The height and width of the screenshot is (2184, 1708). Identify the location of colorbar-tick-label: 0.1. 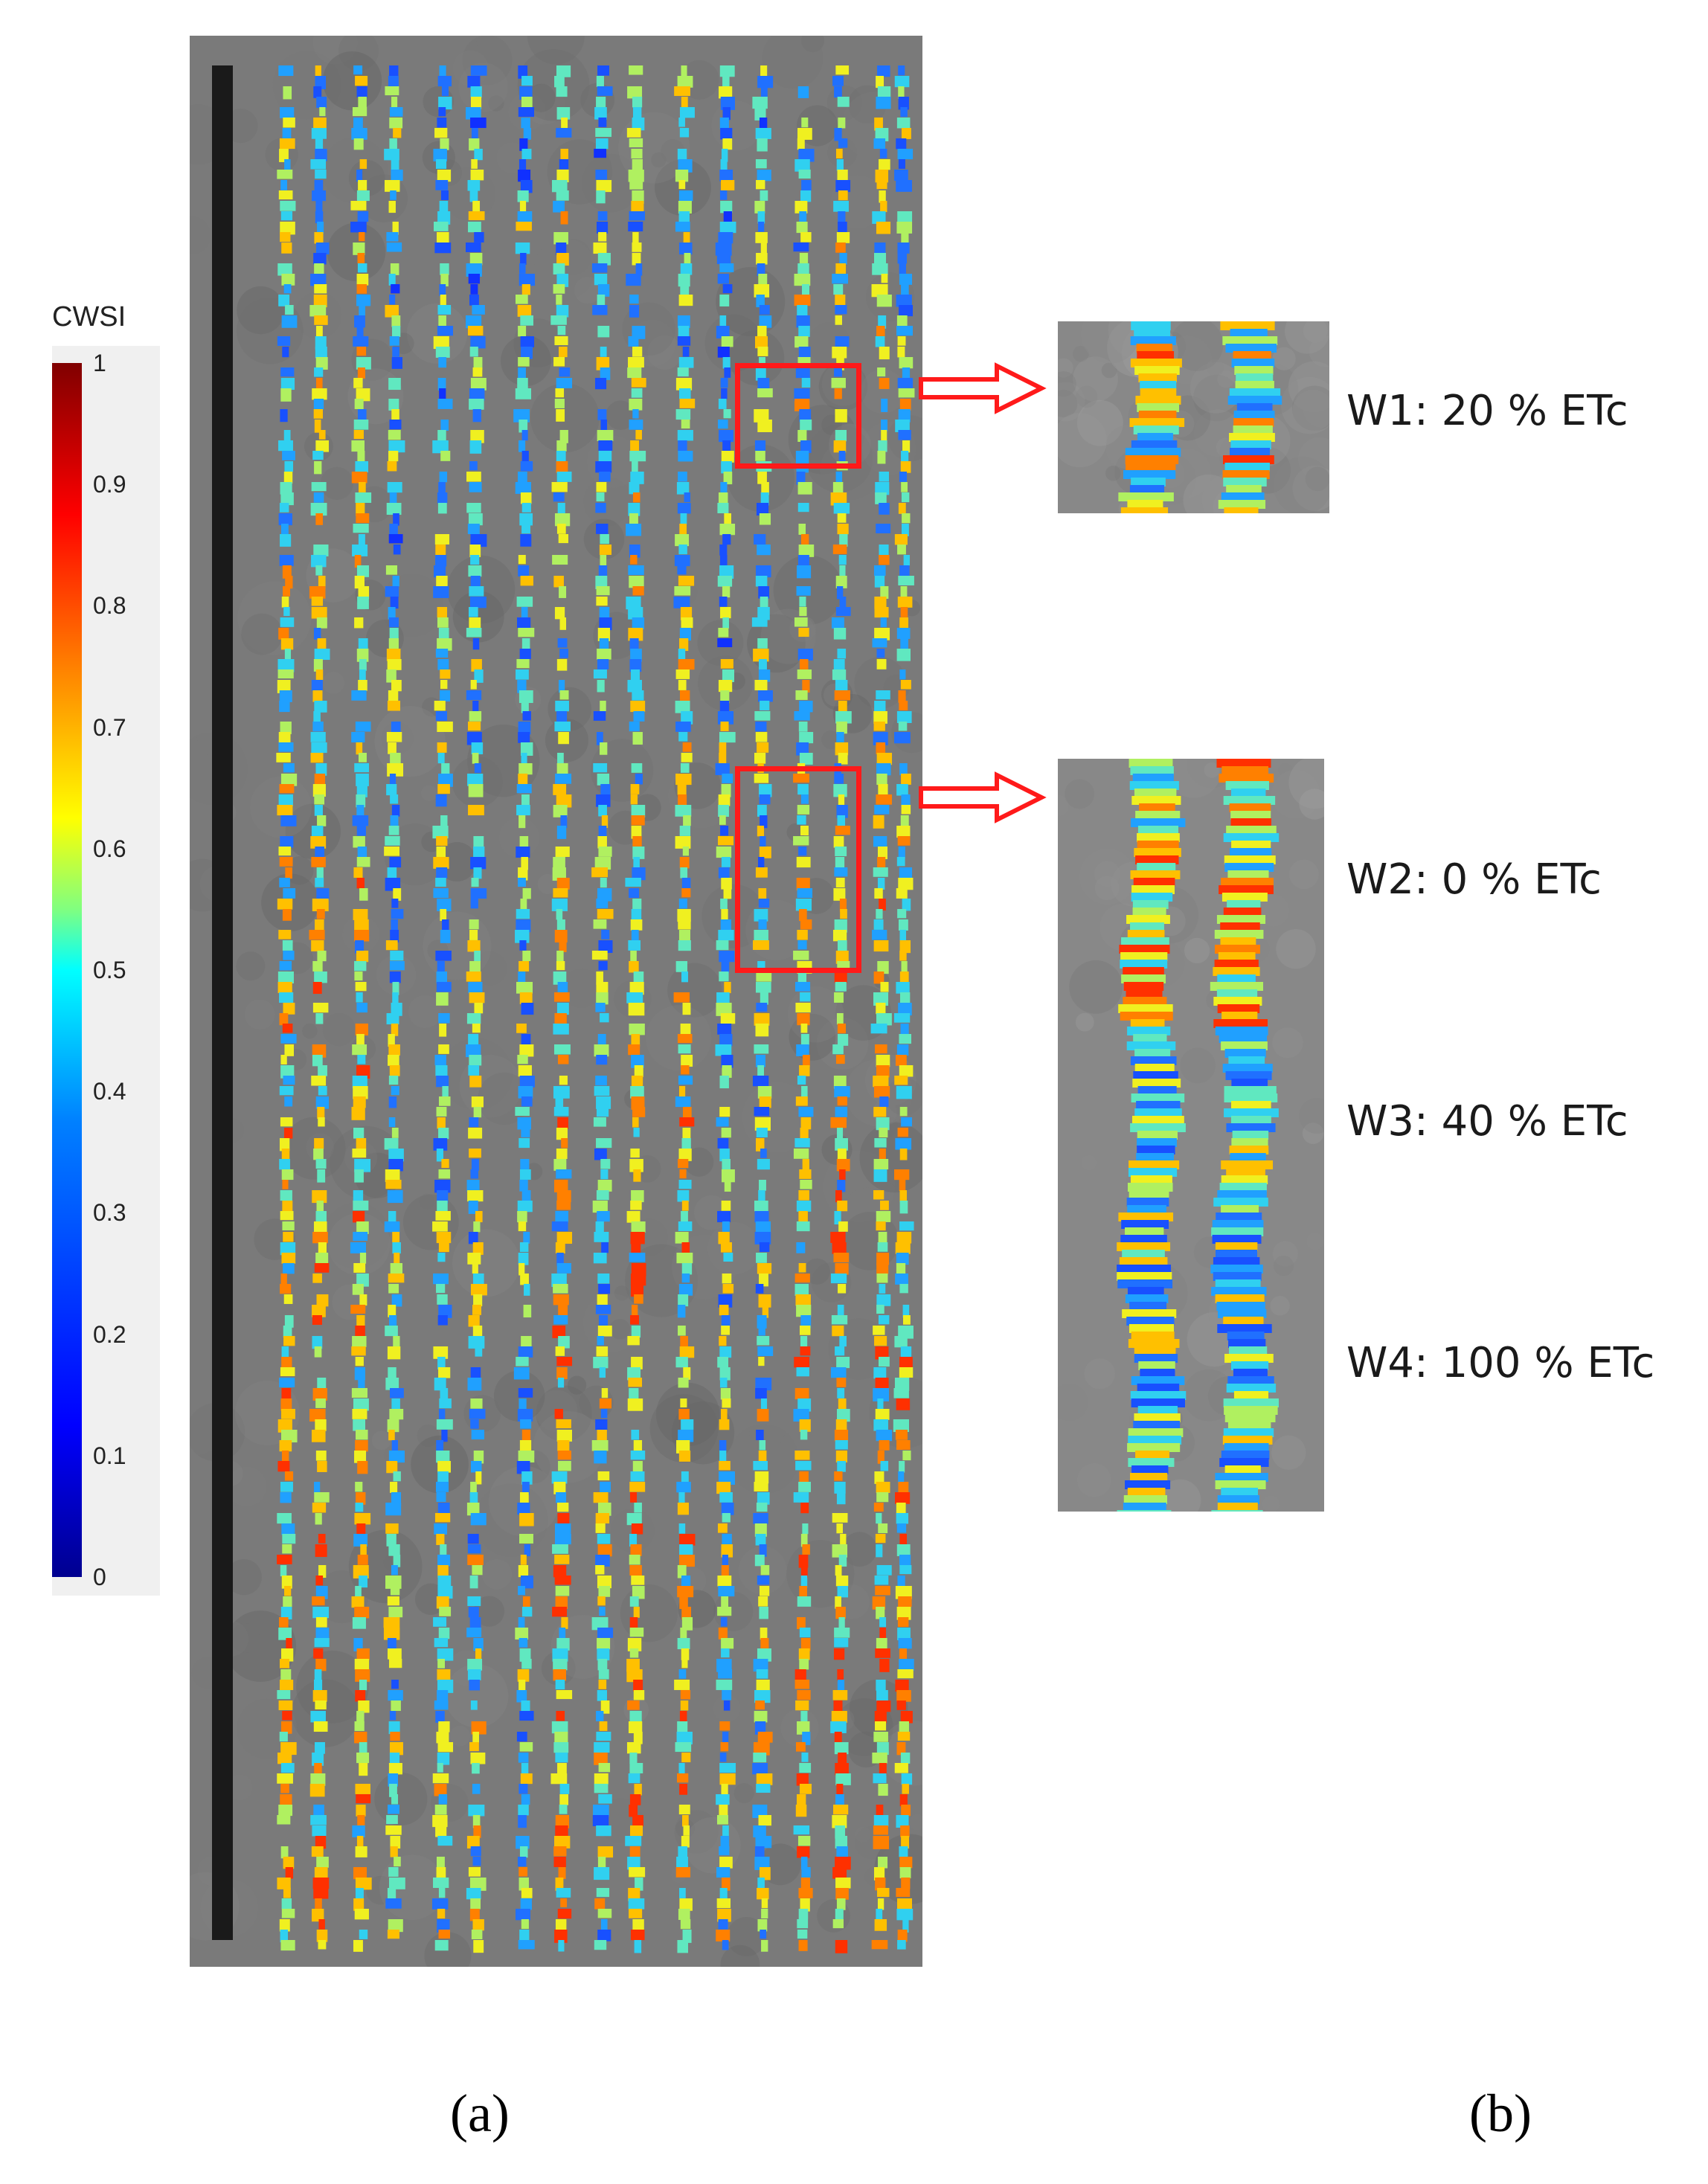
(109, 1455).